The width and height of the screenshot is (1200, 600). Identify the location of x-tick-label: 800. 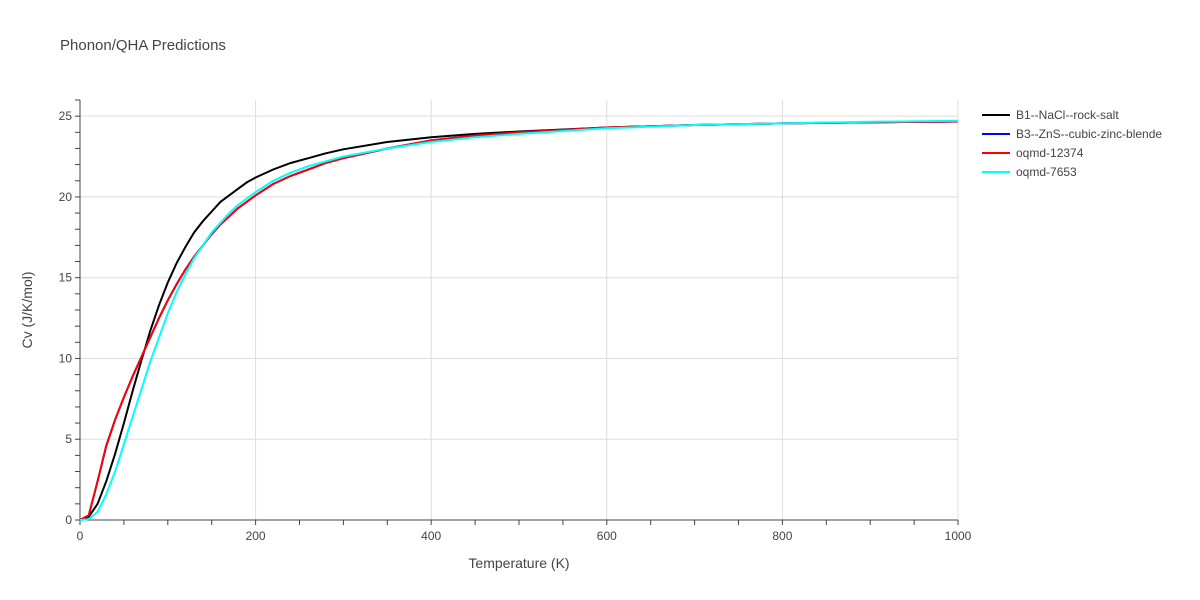
(782, 536).